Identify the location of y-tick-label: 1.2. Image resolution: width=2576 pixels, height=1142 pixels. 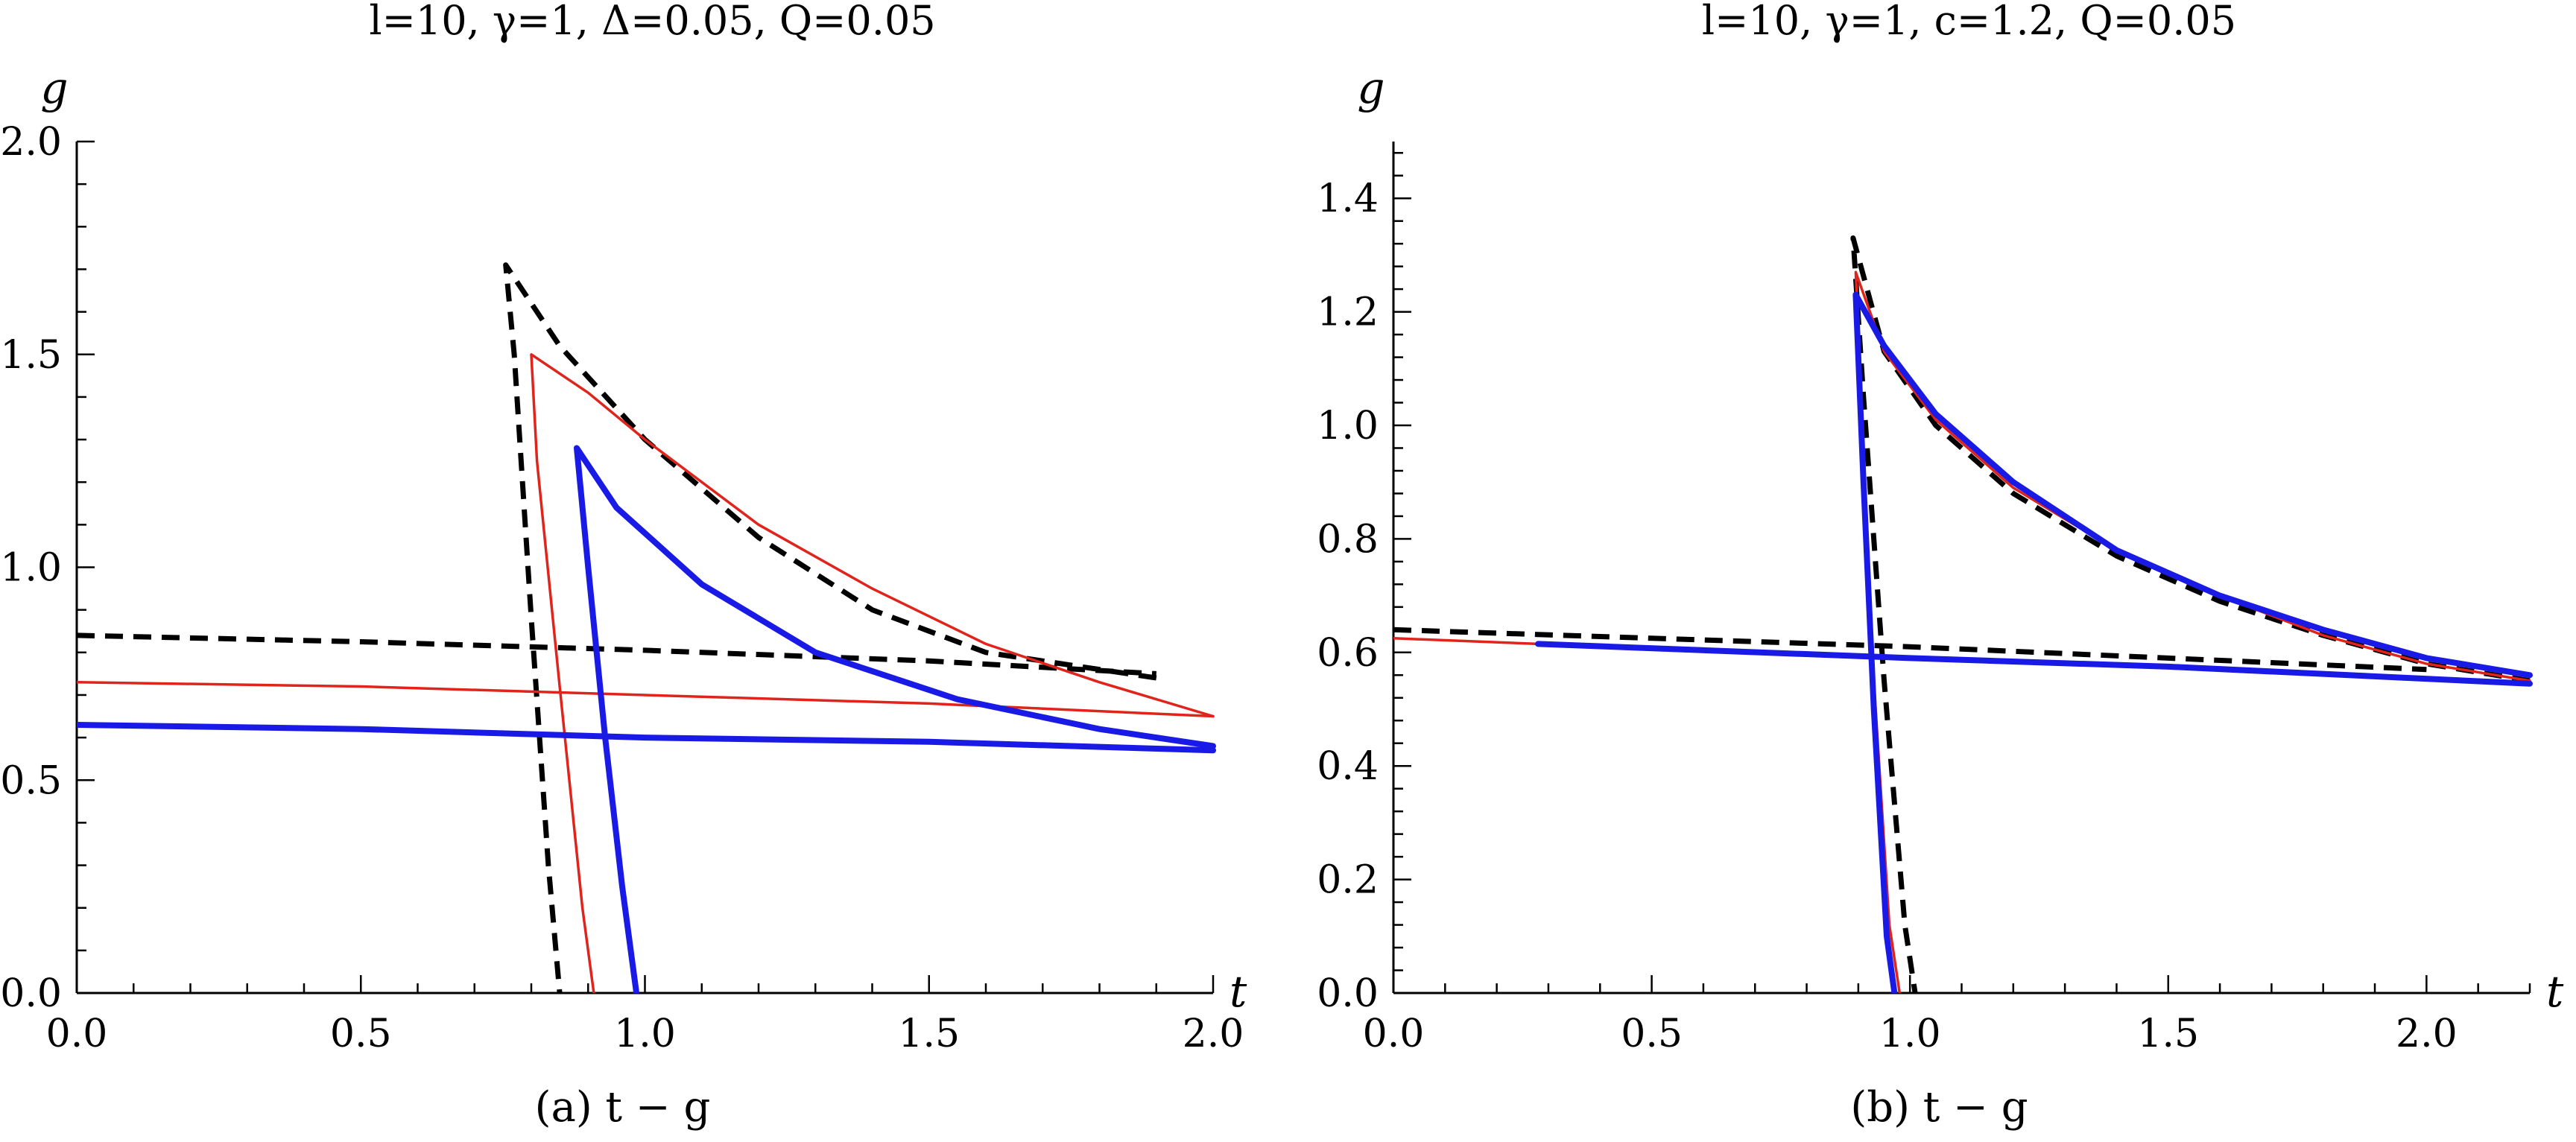
(1348, 313).